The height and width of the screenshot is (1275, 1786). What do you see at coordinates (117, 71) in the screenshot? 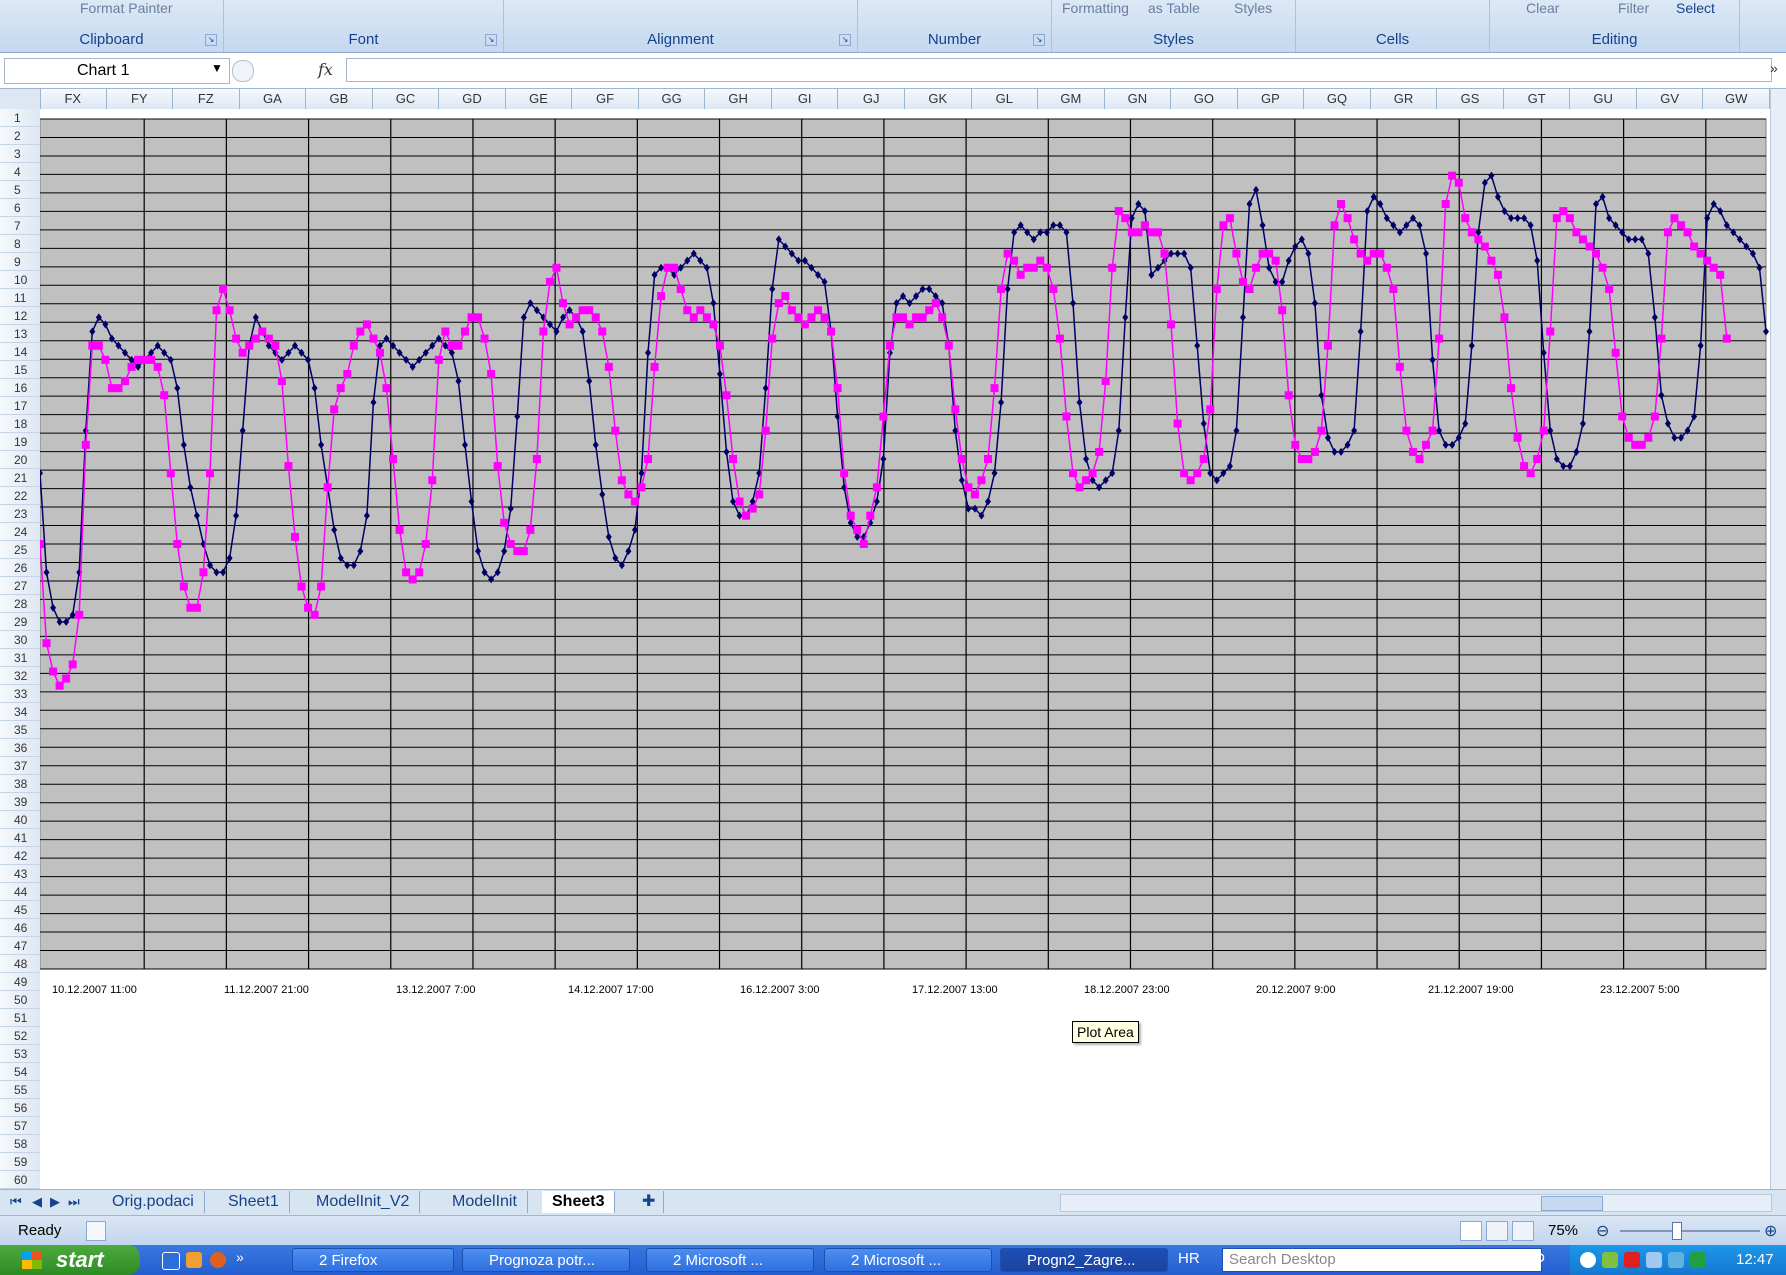
I see `name-box: Chart 1 ▼` at bounding box center [117, 71].